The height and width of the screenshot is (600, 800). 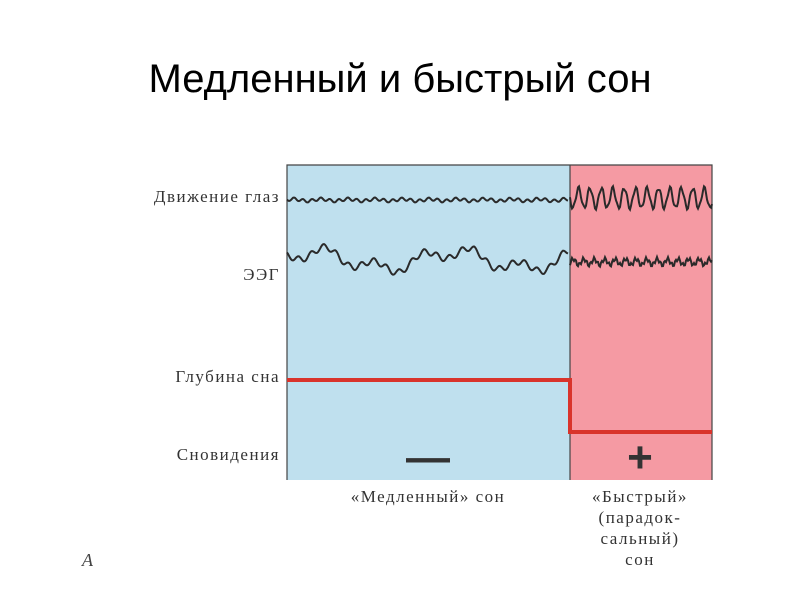 What do you see at coordinates (228, 454) in the screenshot?
I see `row-label: Сновидения` at bounding box center [228, 454].